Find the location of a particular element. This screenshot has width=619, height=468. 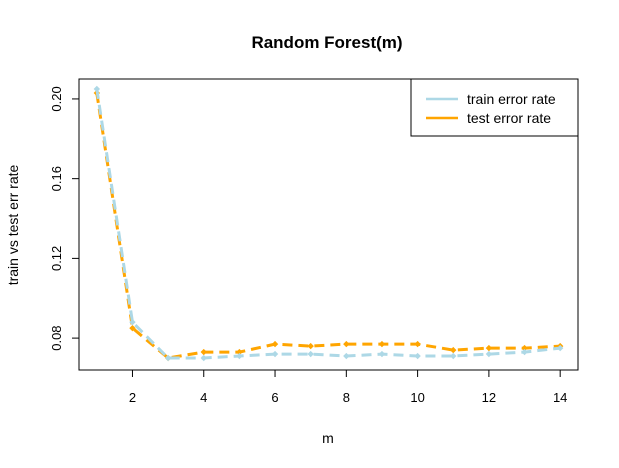

y-axis-label: train vs test err rate is located at coordinates (13, 224).